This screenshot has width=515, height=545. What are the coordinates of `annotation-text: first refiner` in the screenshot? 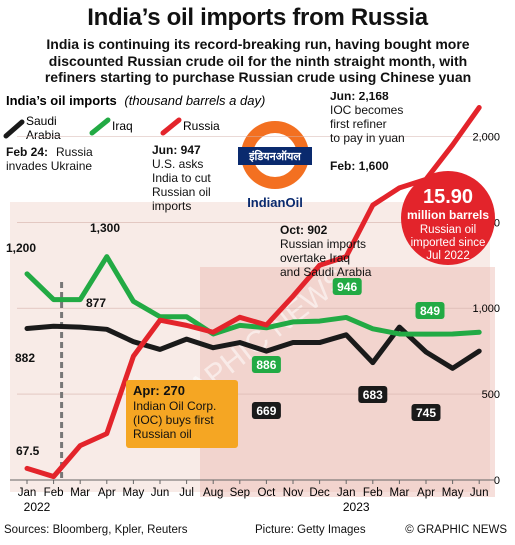 It's located at (358, 124).